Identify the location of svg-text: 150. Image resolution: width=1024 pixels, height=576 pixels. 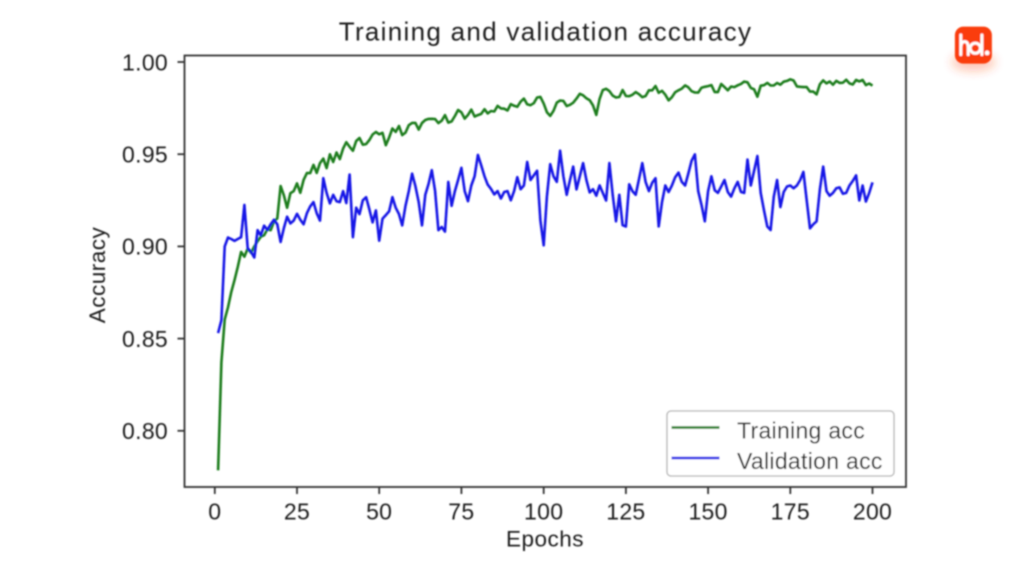
(707, 511).